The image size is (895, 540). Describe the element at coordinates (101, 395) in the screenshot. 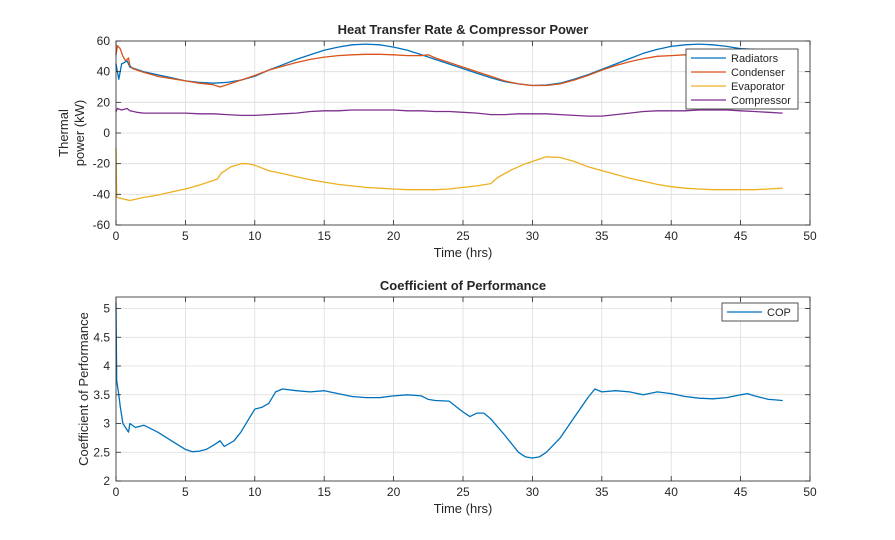

I see `y-tick-label: 3.5` at that location.